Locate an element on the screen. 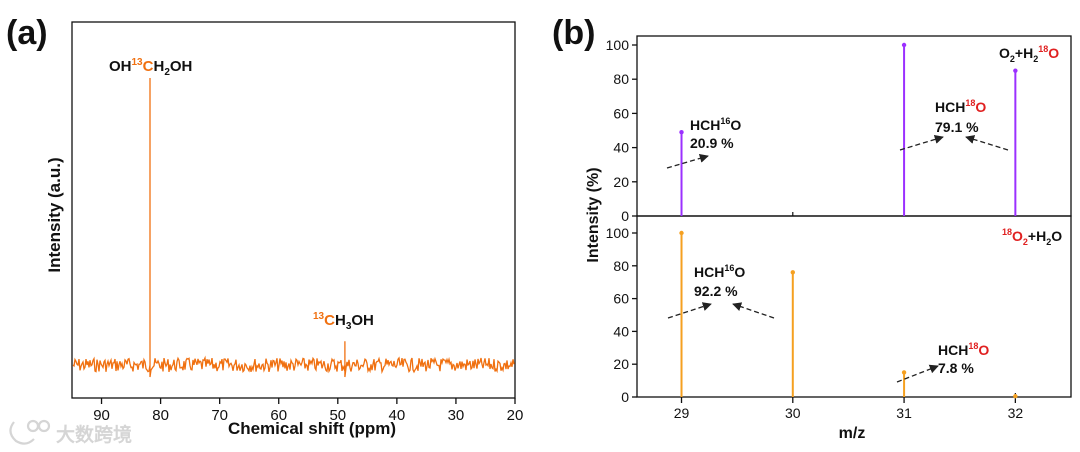 The height and width of the screenshot is (452, 1080). panel-a-x-tick-label: 30 is located at coordinates (456, 415).